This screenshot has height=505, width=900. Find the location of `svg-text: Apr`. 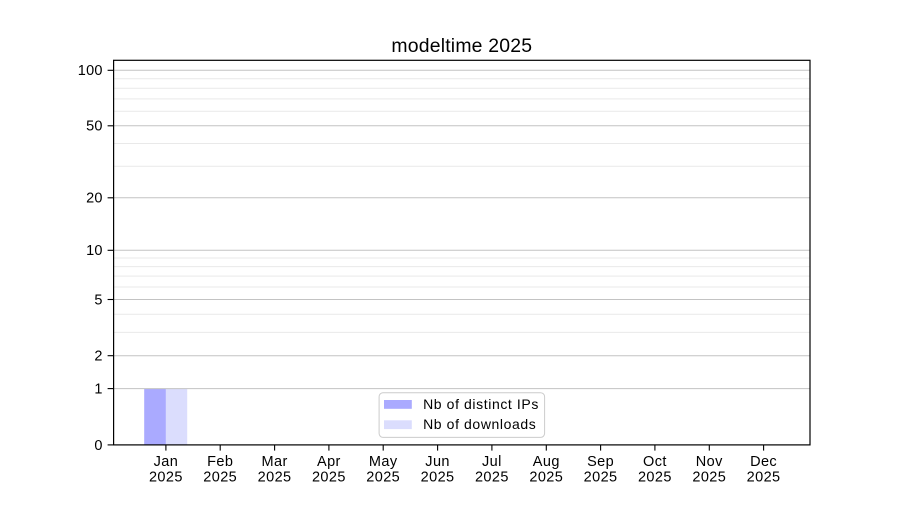

svg-text: Apr is located at coordinates (329, 462).